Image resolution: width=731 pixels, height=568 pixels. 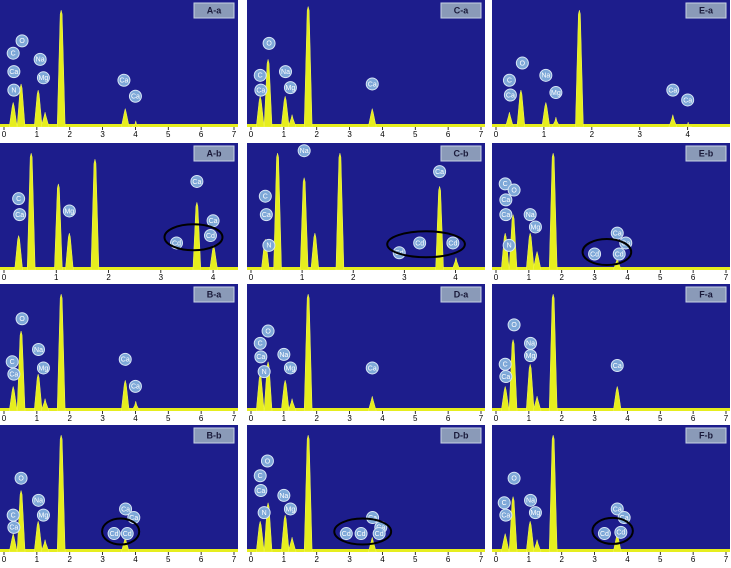 What do you see at coordinates (214, 153) in the screenshot?
I see `panel-label: A-b` at bounding box center [214, 153].